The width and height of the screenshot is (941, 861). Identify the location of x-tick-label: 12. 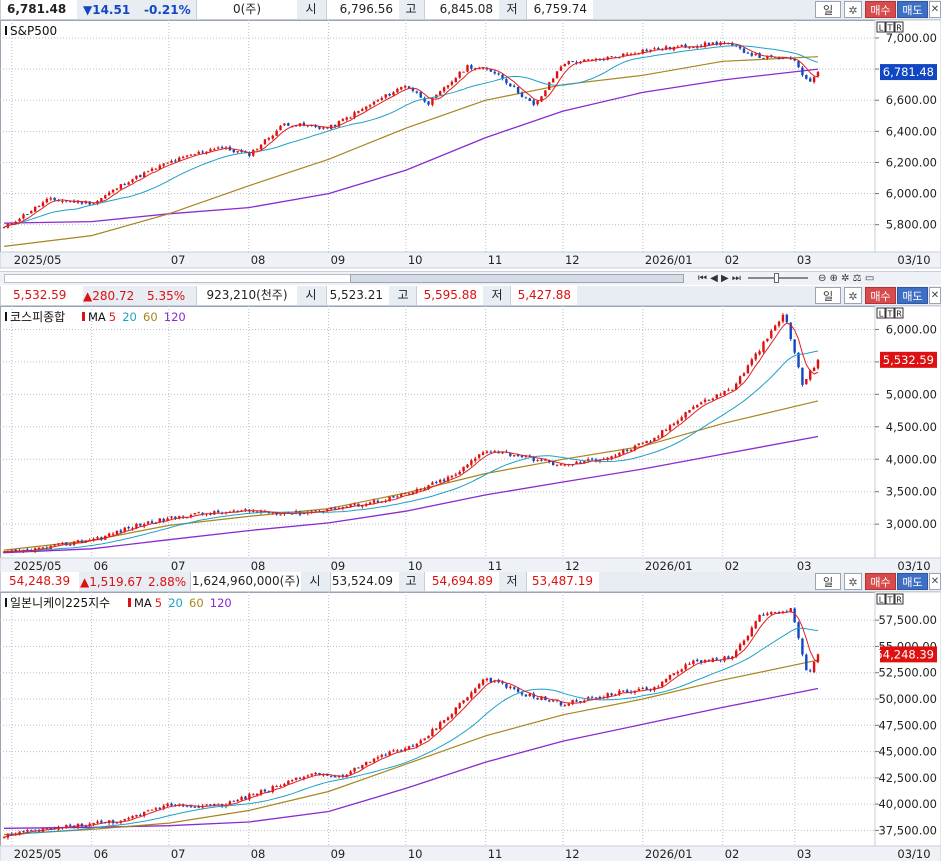
(572, 854).